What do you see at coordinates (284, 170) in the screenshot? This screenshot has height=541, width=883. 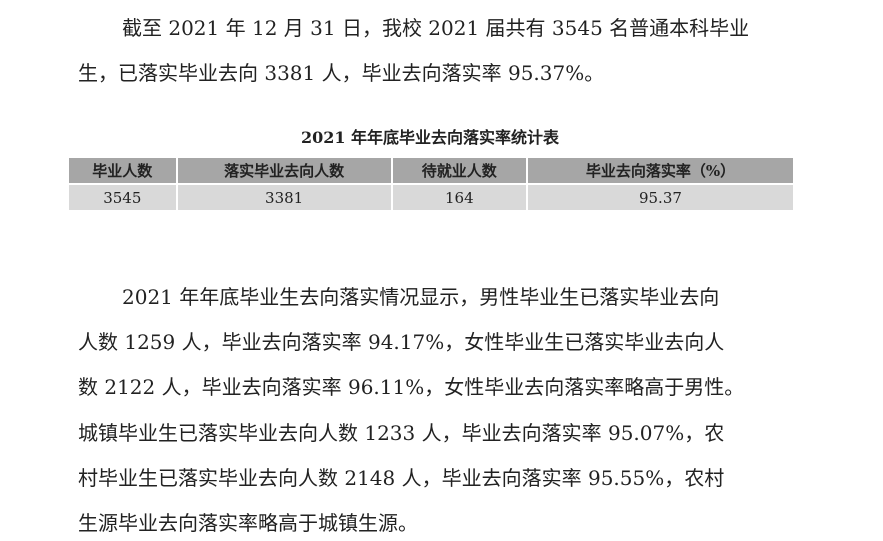 I see `header-cell: 落实毕业去向人数` at bounding box center [284, 170].